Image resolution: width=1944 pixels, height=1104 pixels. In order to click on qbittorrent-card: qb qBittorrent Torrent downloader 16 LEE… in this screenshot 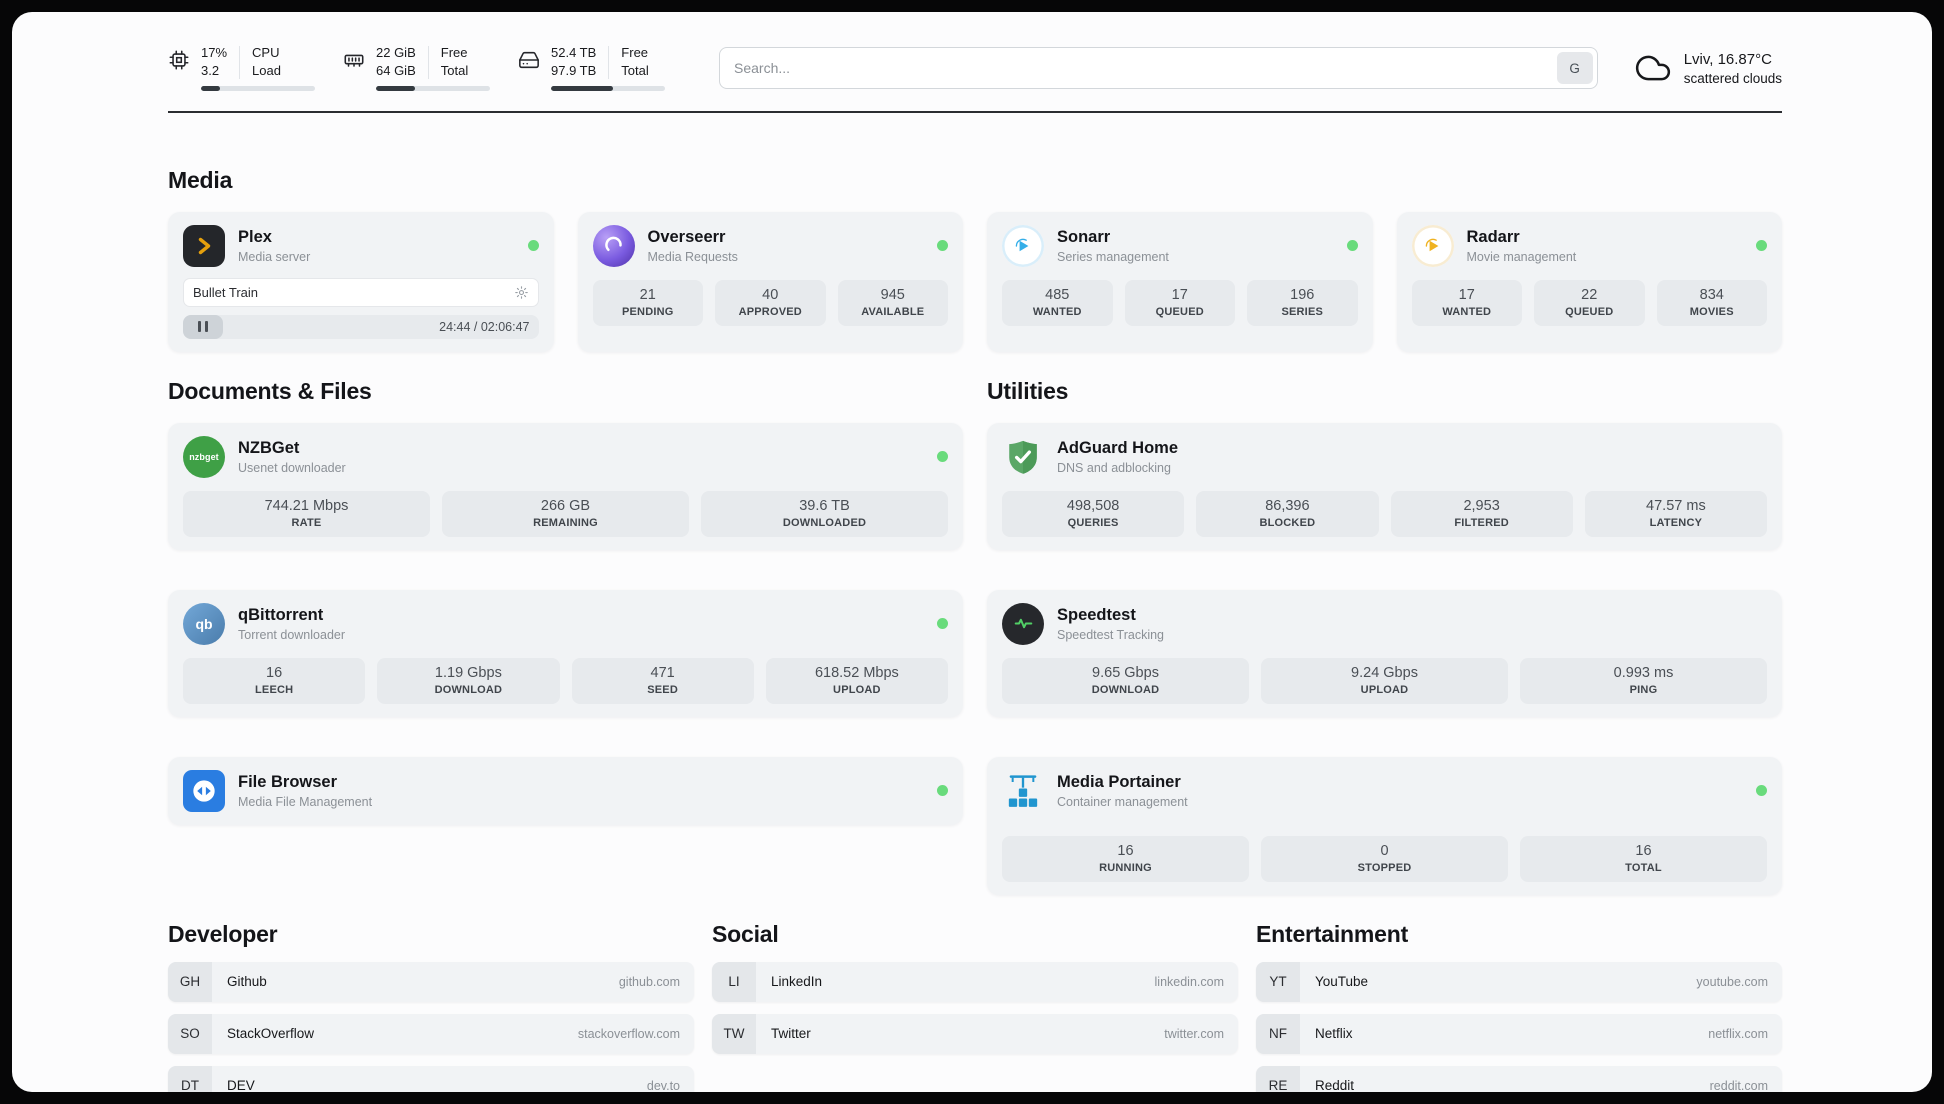, I will do `click(565, 653)`.